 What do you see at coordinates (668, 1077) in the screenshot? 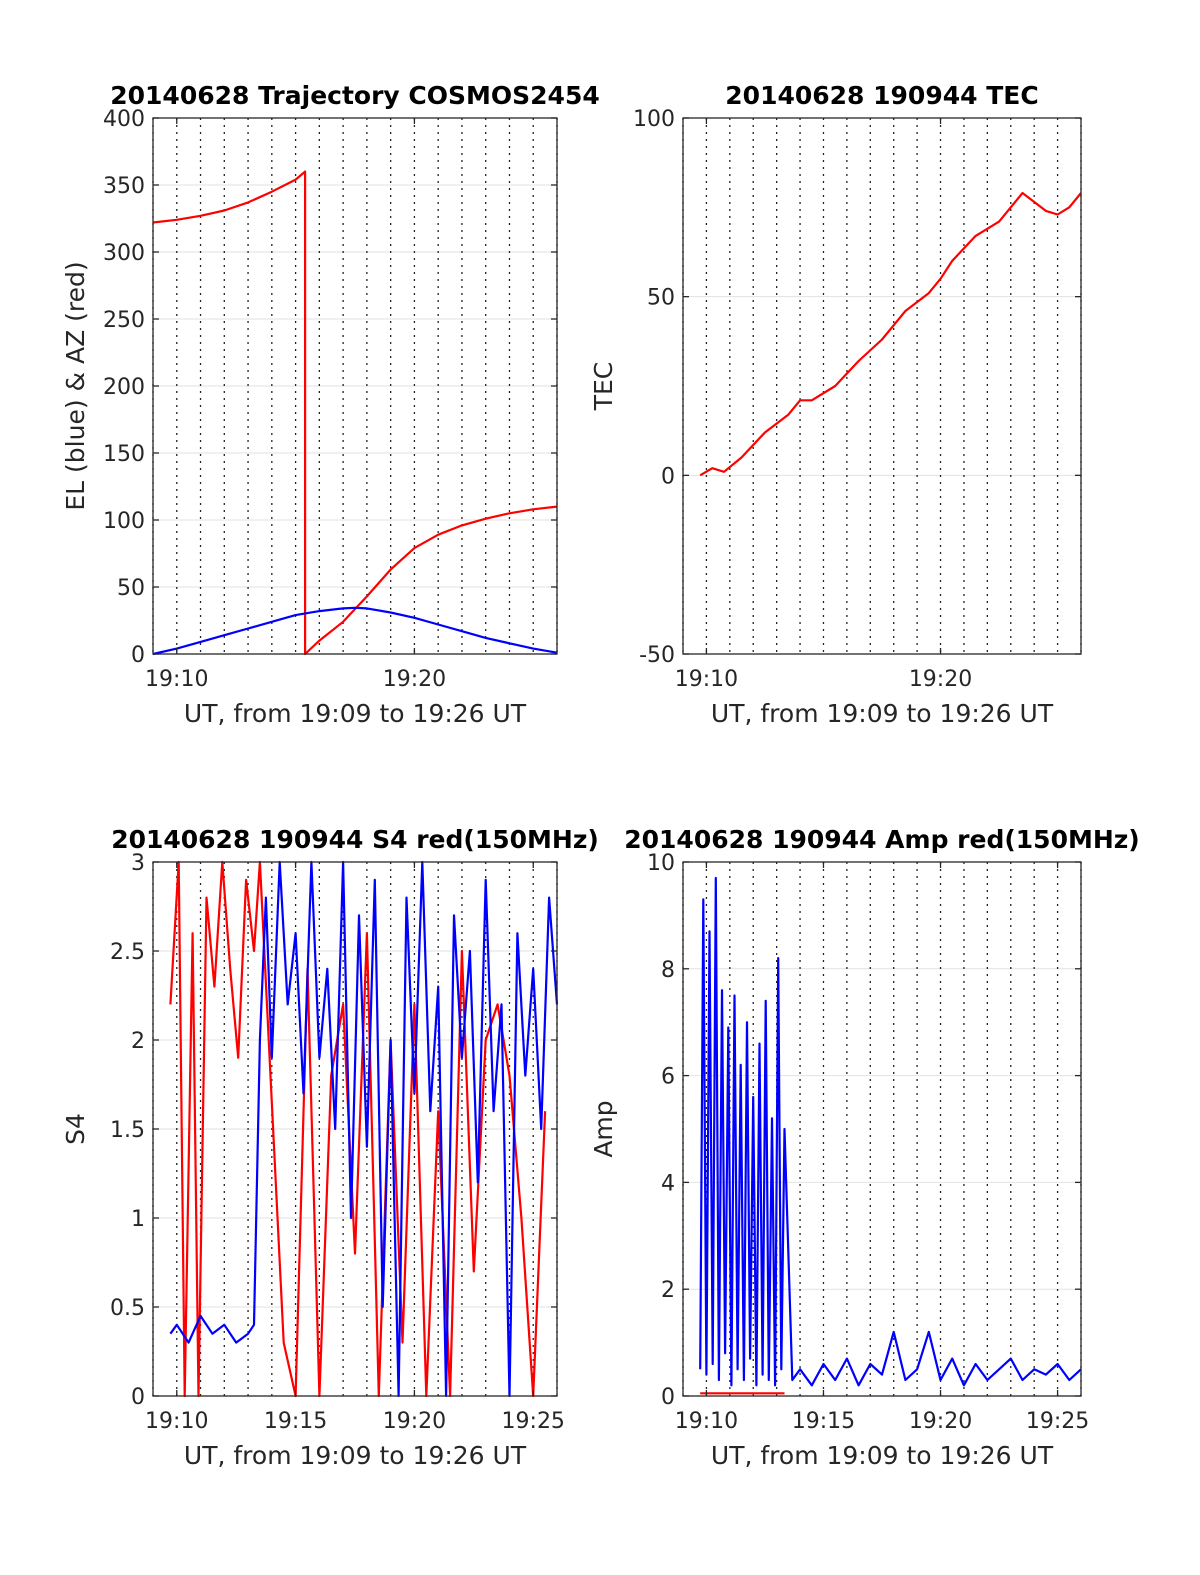
I see `y-tick-label: 6` at bounding box center [668, 1077].